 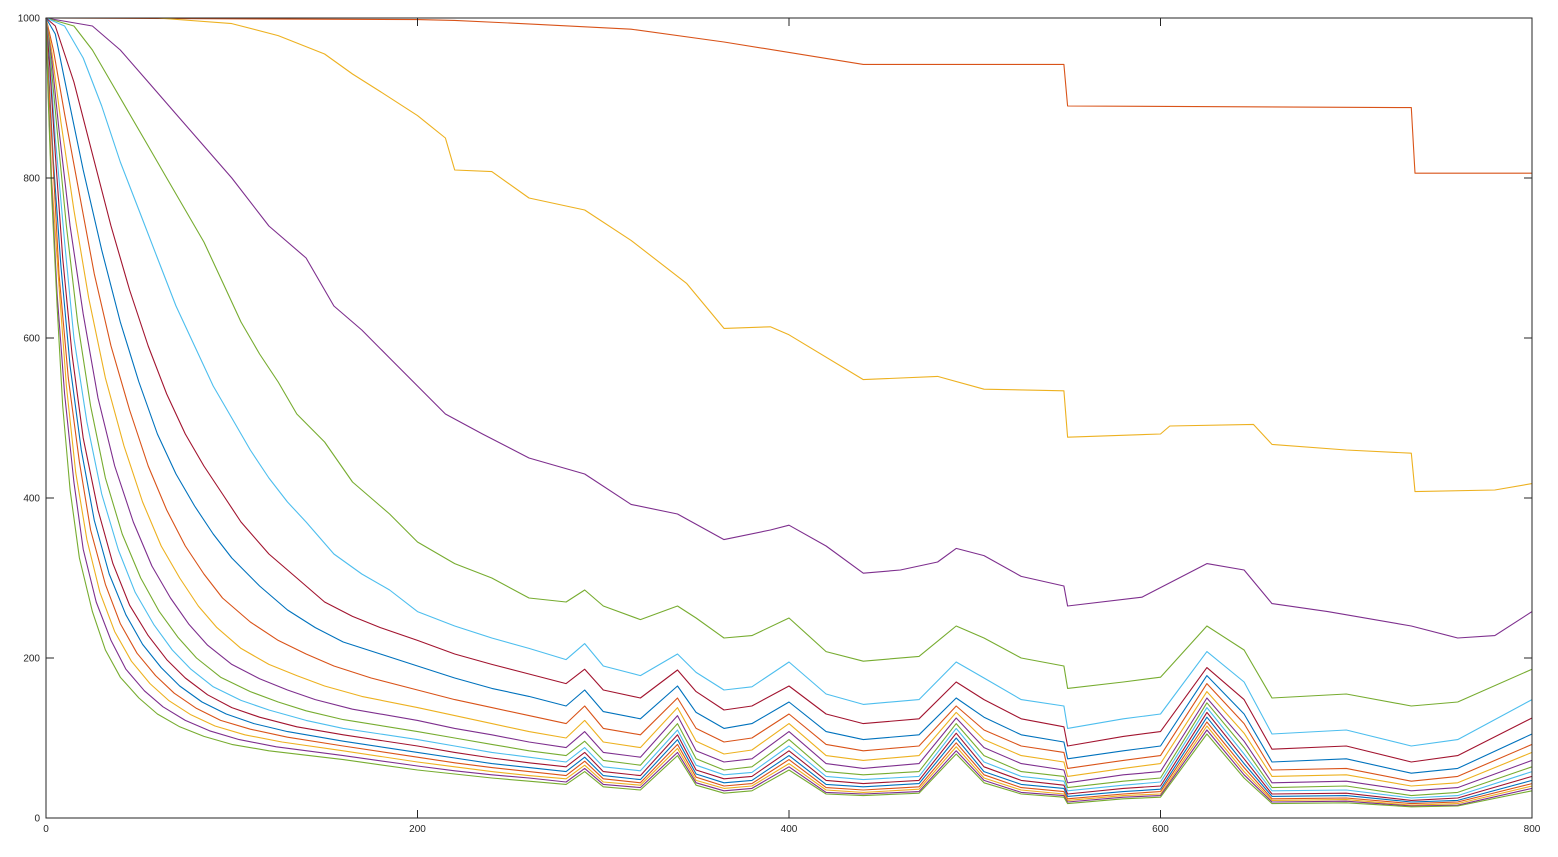 What do you see at coordinates (1160, 829) in the screenshot?
I see `x-tick-label-600: 600` at bounding box center [1160, 829].